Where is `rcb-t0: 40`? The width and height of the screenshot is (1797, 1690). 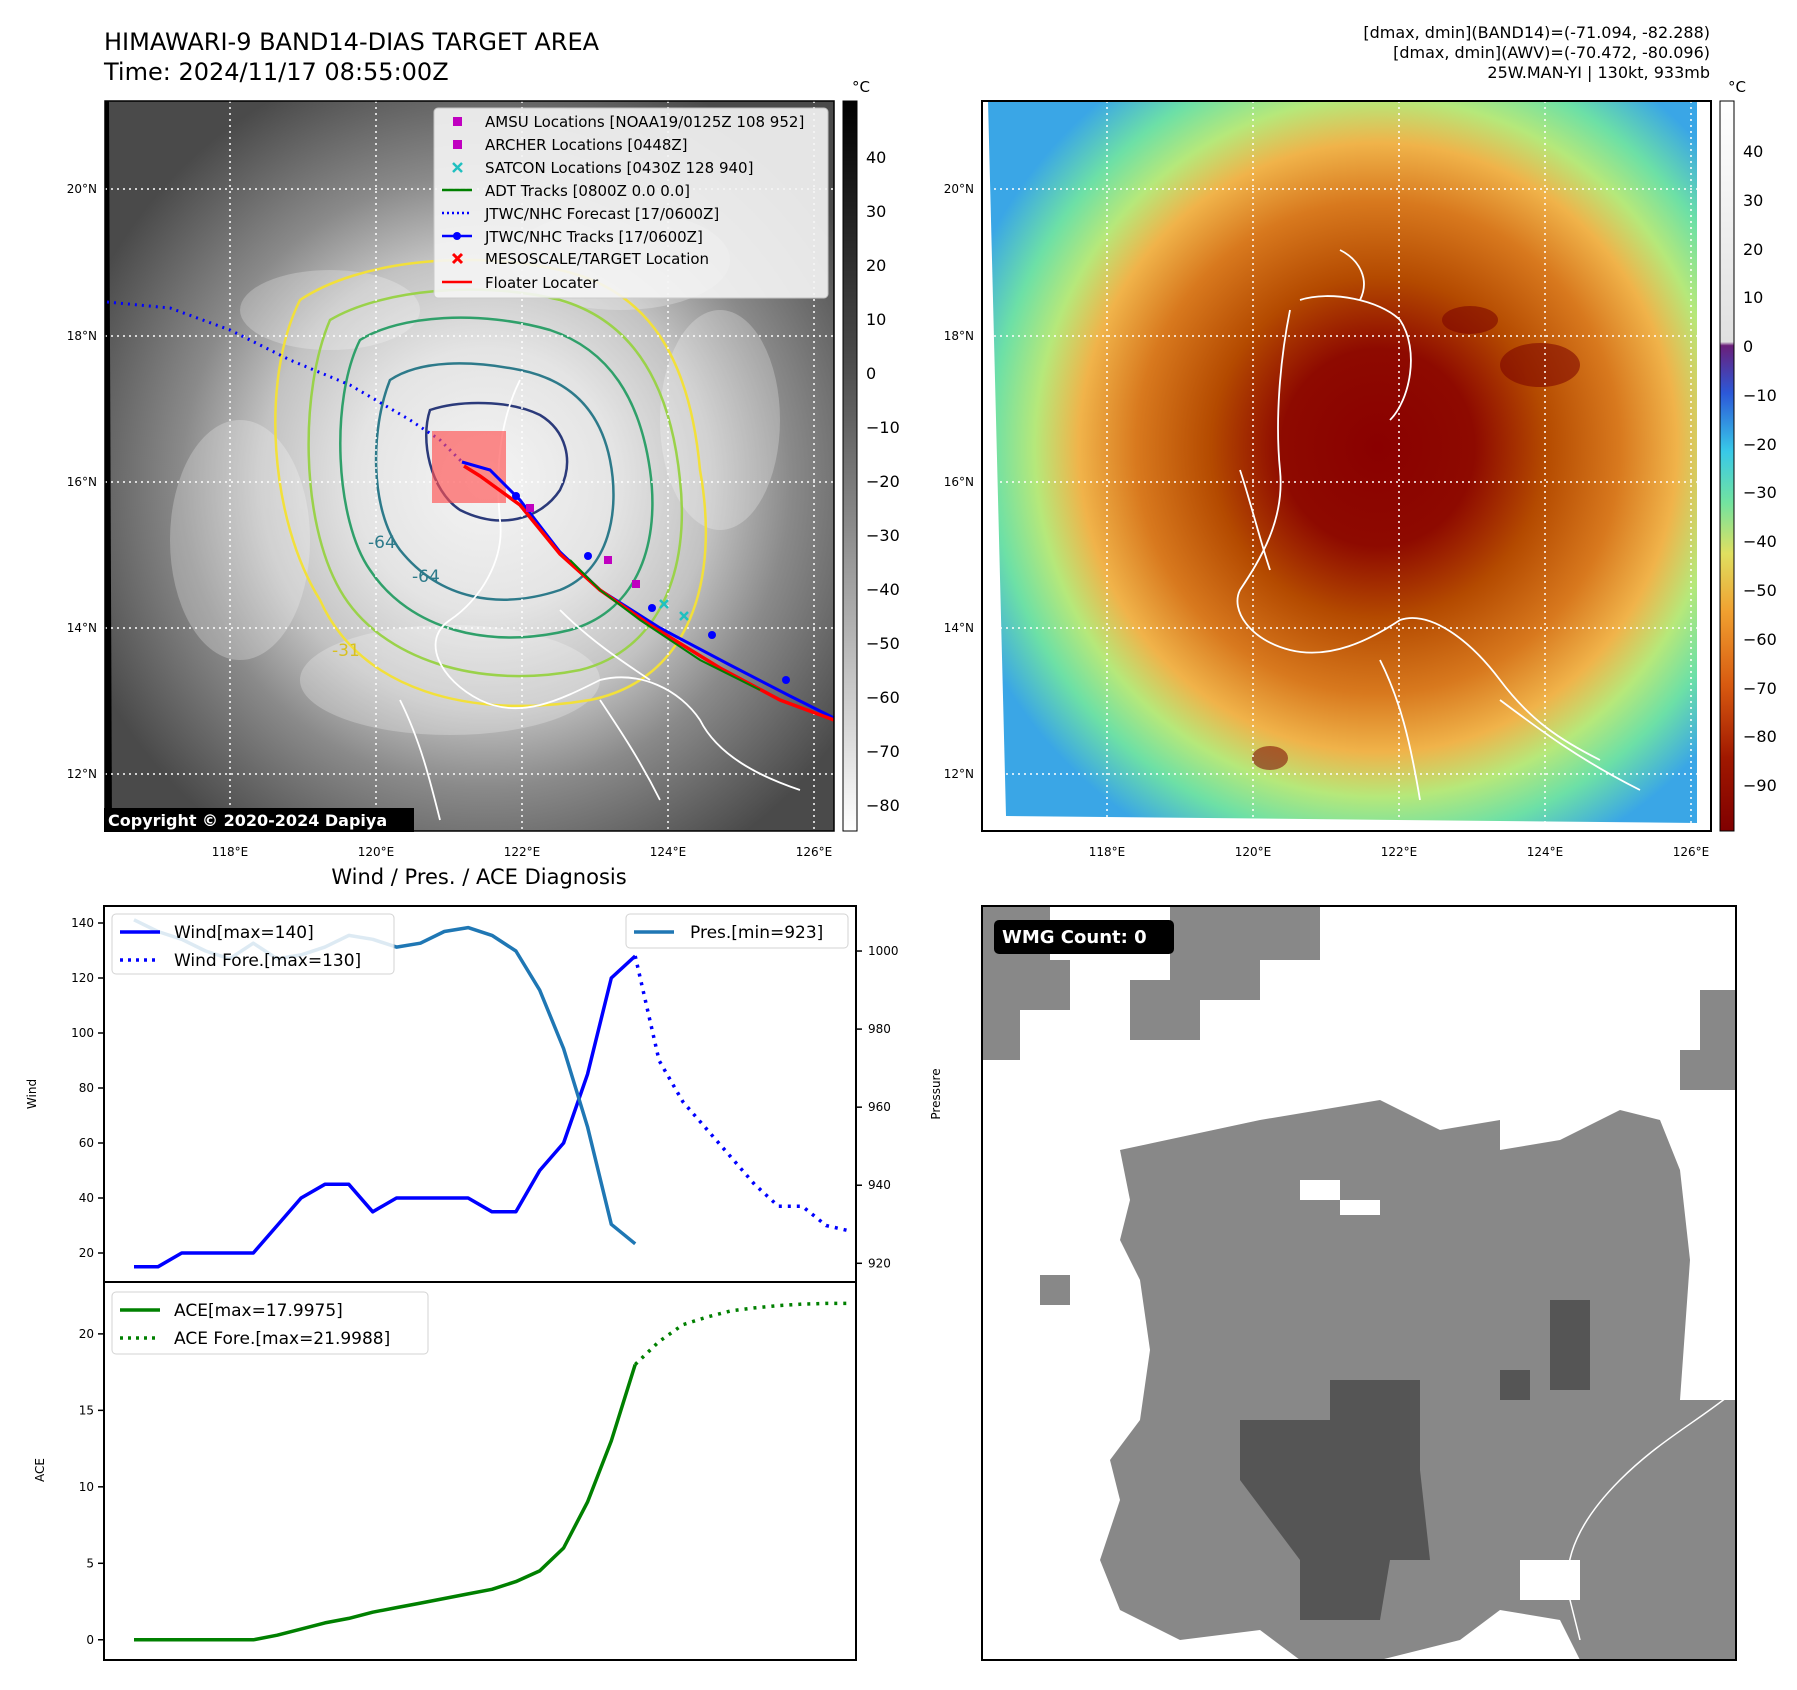
rcb-t0: 40 is located at coordinates (1753, 151).